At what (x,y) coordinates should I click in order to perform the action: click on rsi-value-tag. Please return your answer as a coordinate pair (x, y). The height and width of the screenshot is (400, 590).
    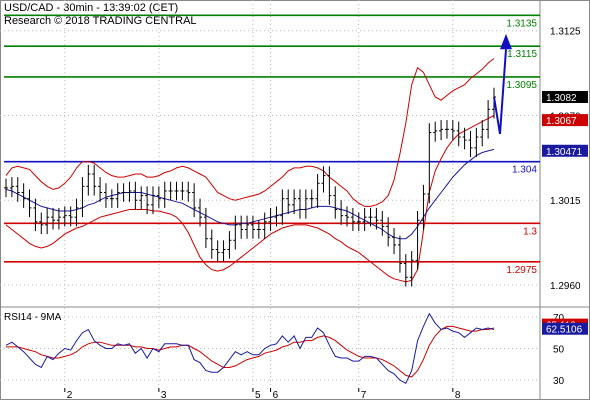
    Looking at the image, I should click on (565, 328).